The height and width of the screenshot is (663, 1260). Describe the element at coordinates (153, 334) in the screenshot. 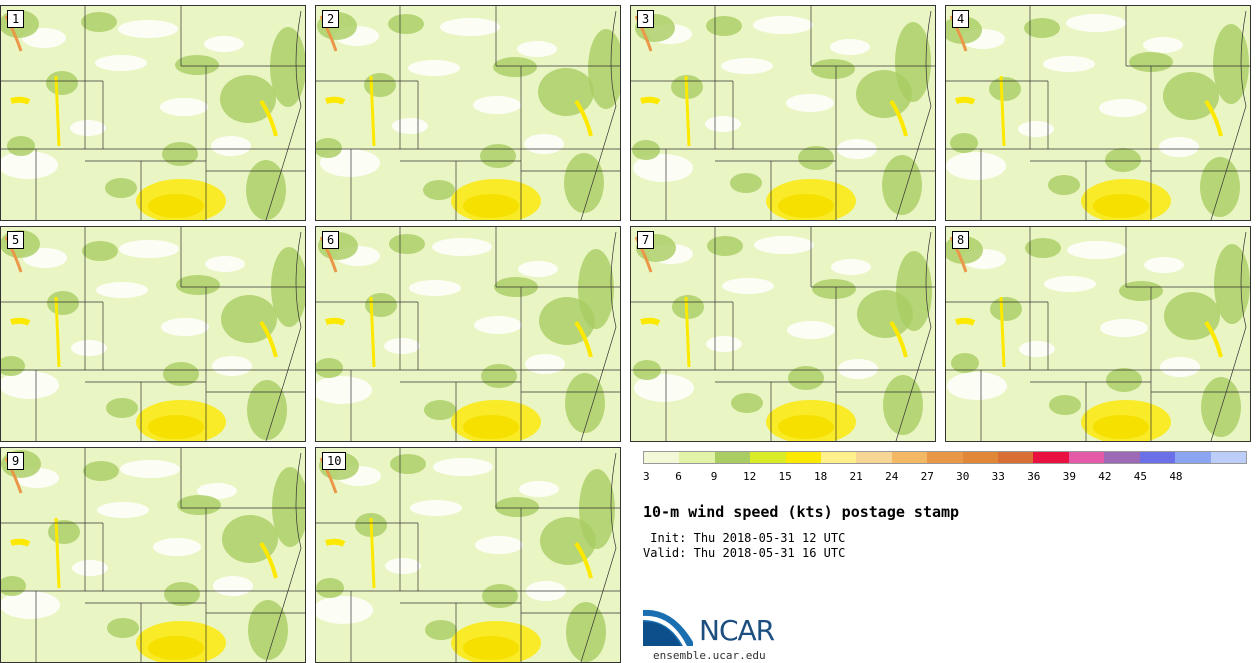

I see `ensemble-member-panel: 5` at that location.